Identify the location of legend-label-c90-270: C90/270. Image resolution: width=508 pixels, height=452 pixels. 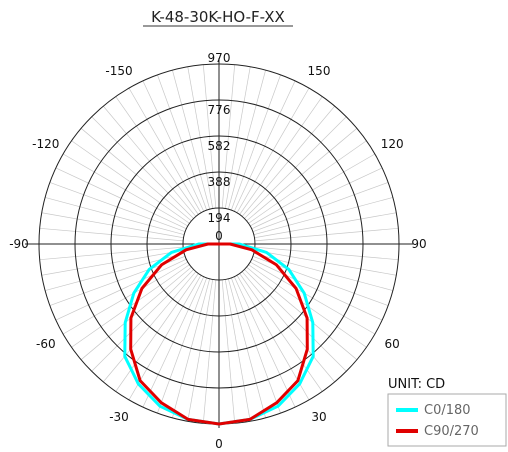
(451, 431).